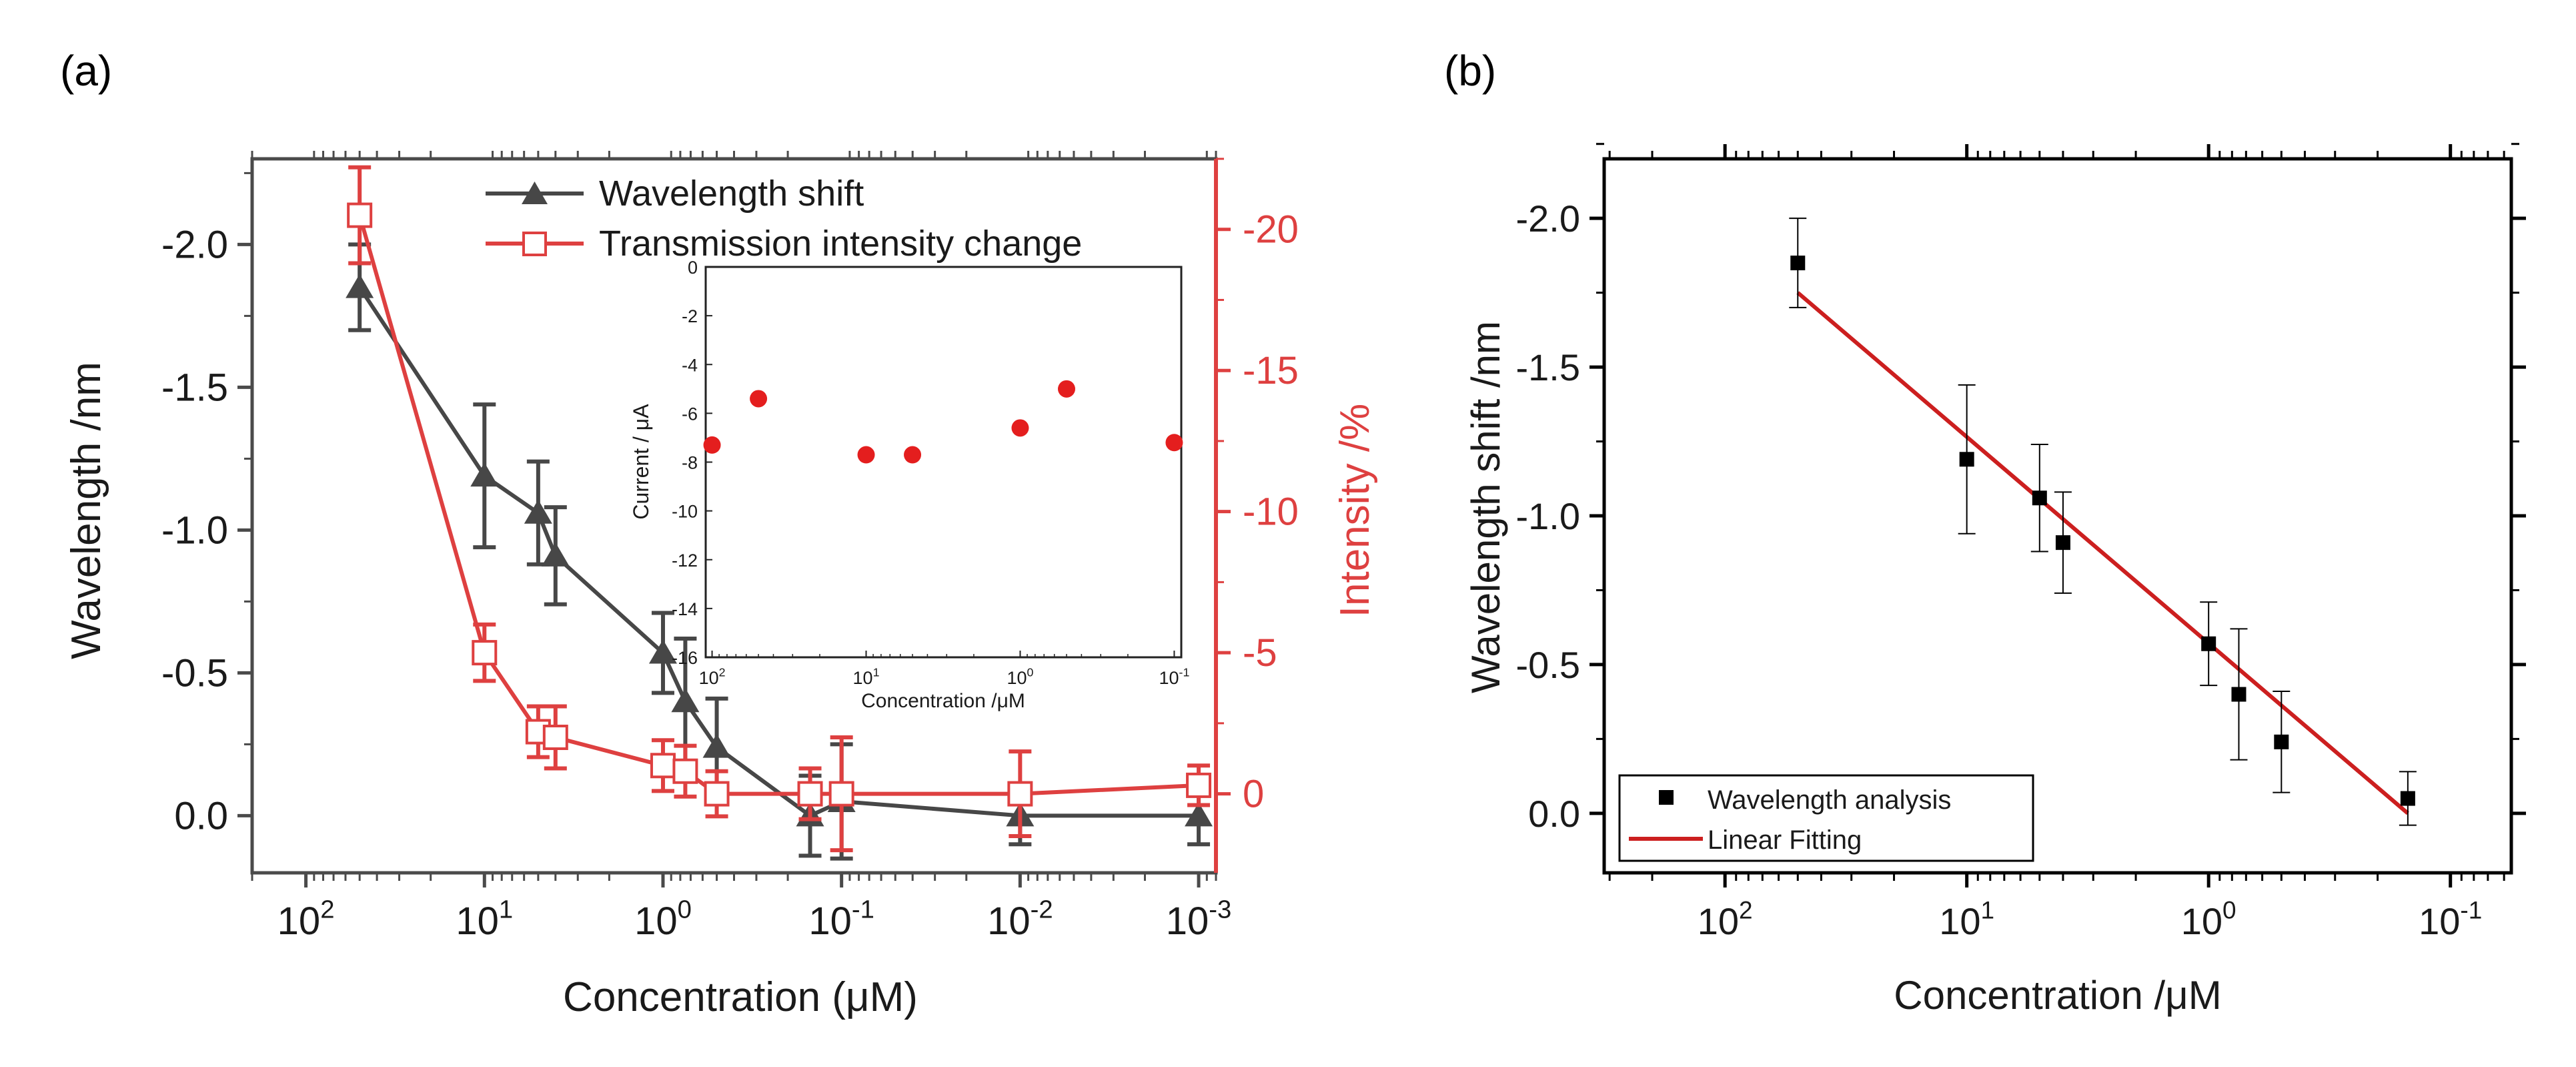 Image resolution: width=2576 pixels, height=1067 pixels. I want to click on chart-b-x-tick-label: 10¹, so click(1966, 919).